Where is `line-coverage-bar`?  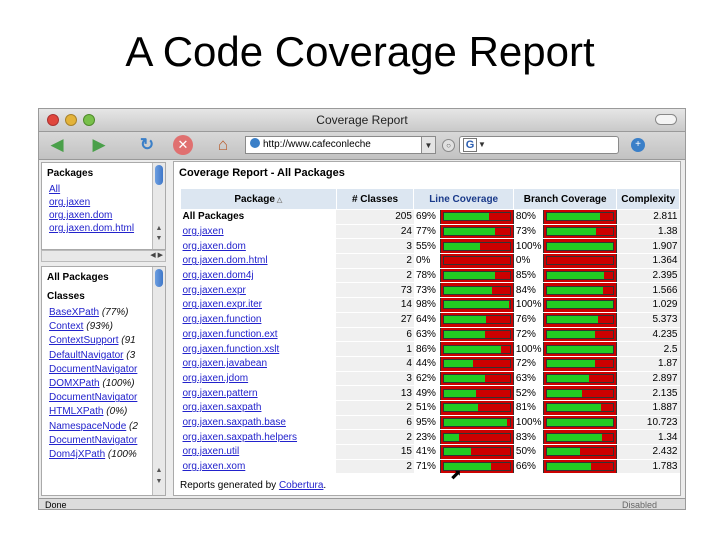 line-coverage-bar is located at coordinates (476, 467).